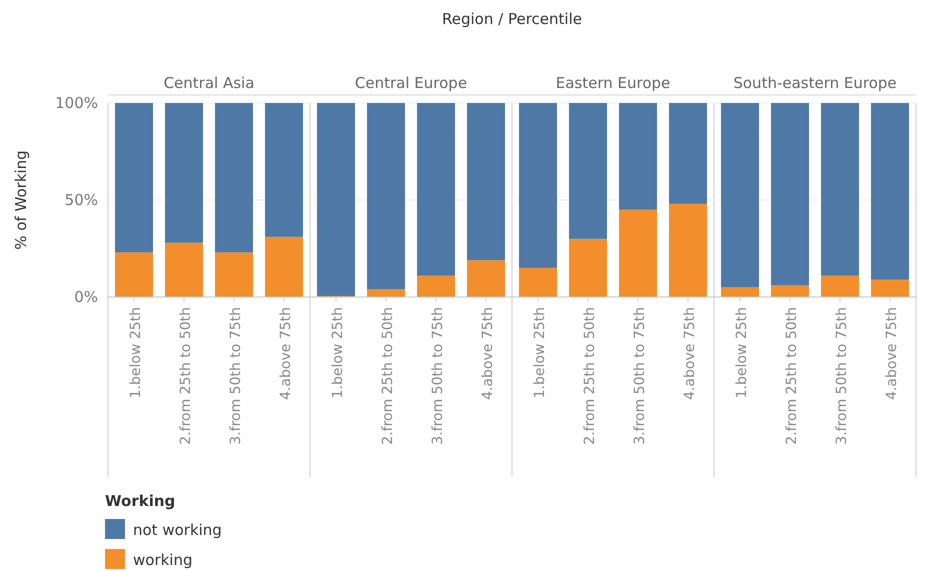 The height and width of the screenshot is (571, 928). What do you see at coordinates (162, 560) in the screenshot?
I see `legend-label: working` at bounding box center [162, 560].